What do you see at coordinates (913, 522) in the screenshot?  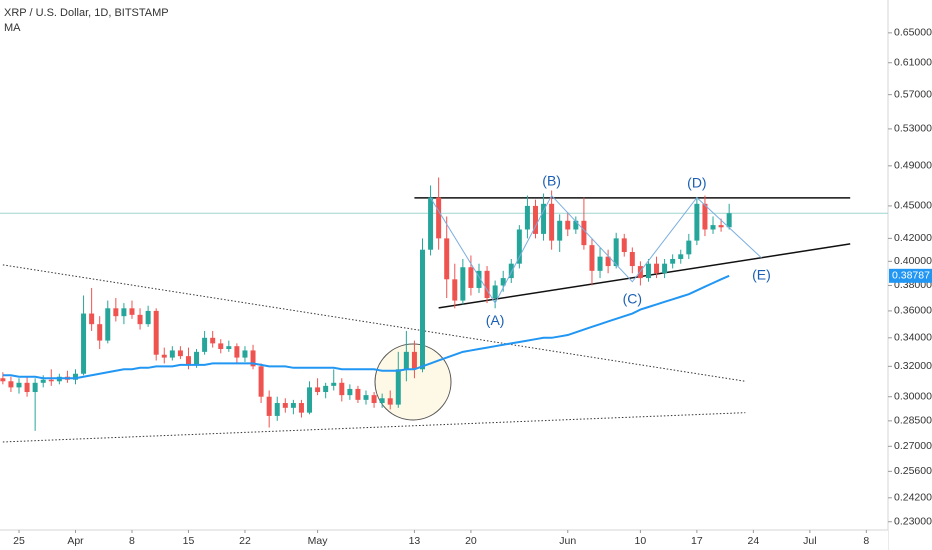 I see `y-tick-label: 0.23000` at bounding box center [913, 522].